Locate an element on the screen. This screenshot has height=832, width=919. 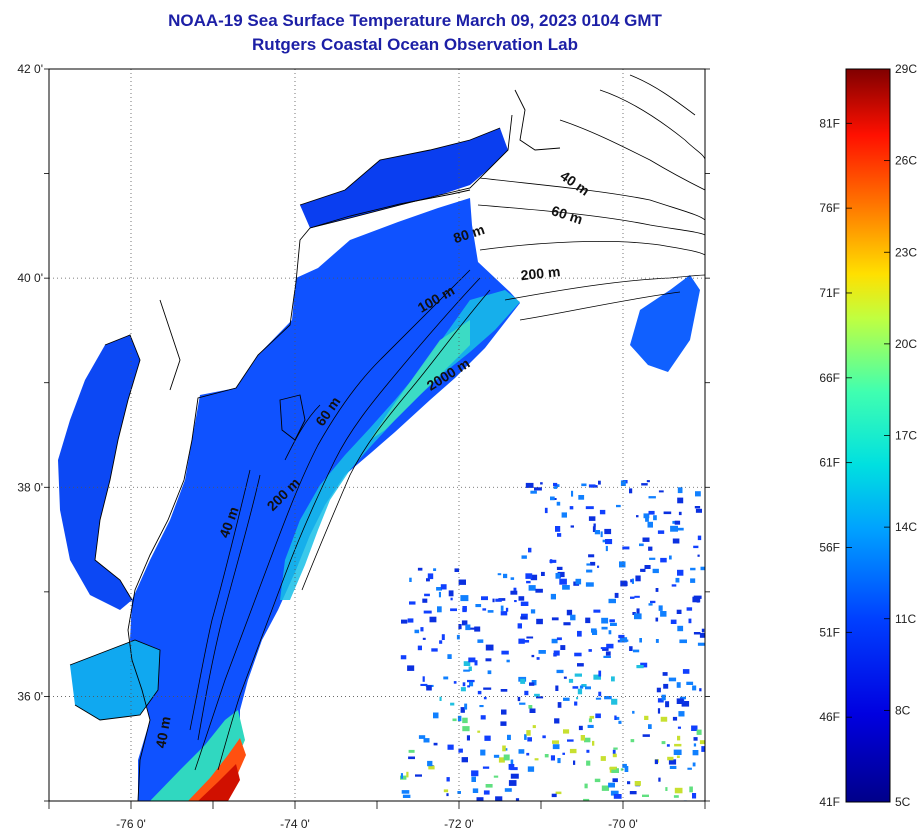
colorbar-label-c: 8C is located at coordinates (903, 710).